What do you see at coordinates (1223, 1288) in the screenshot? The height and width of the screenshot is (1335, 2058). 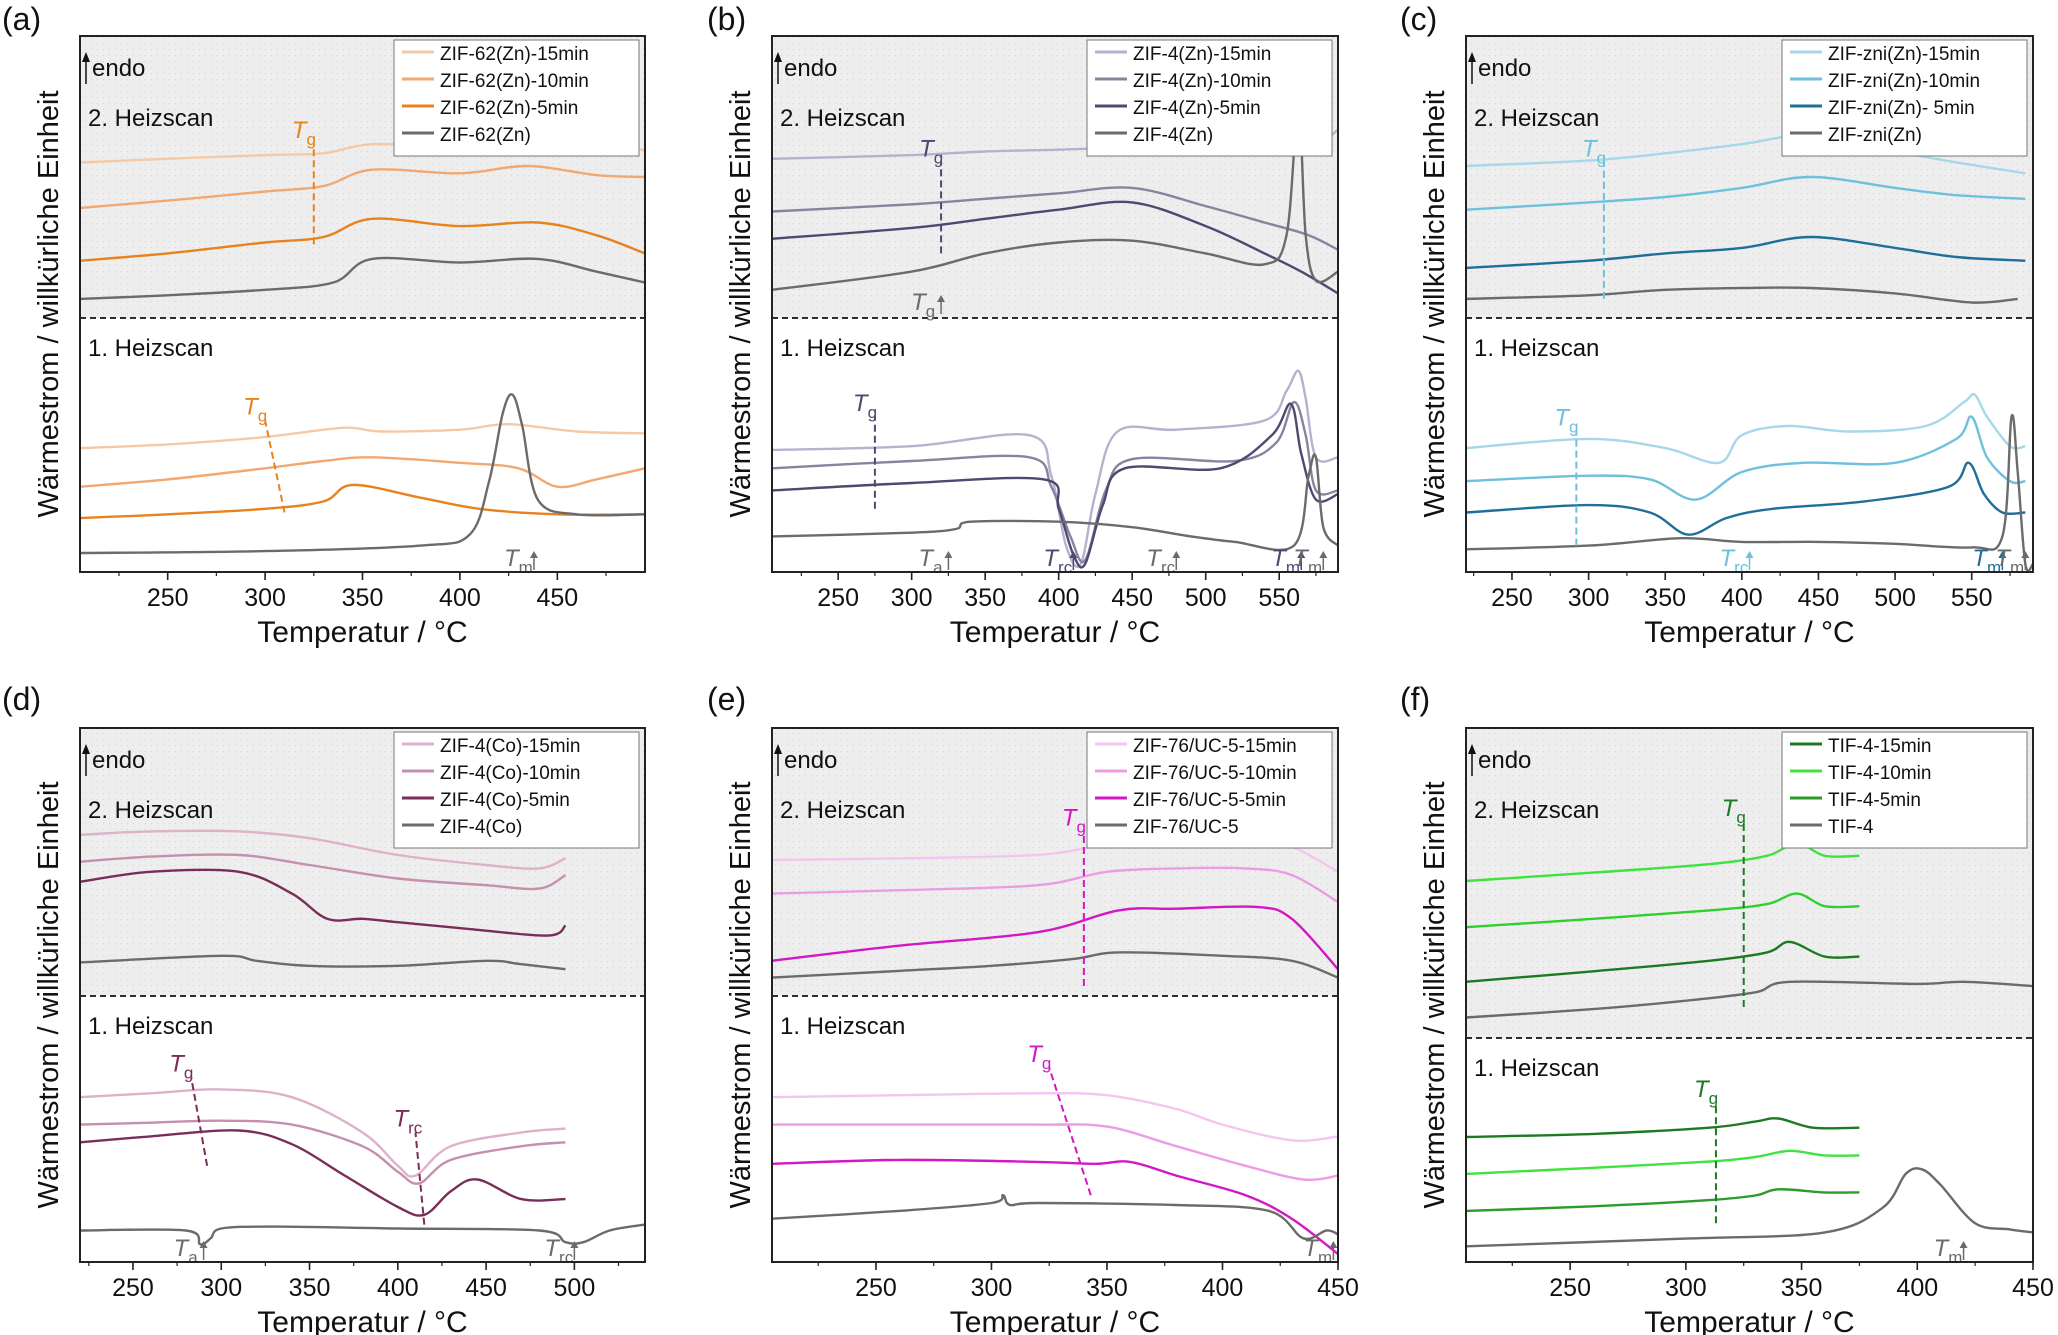 I see `x-tick-label-e-3: 400` at bounding box center [1223, 1288].